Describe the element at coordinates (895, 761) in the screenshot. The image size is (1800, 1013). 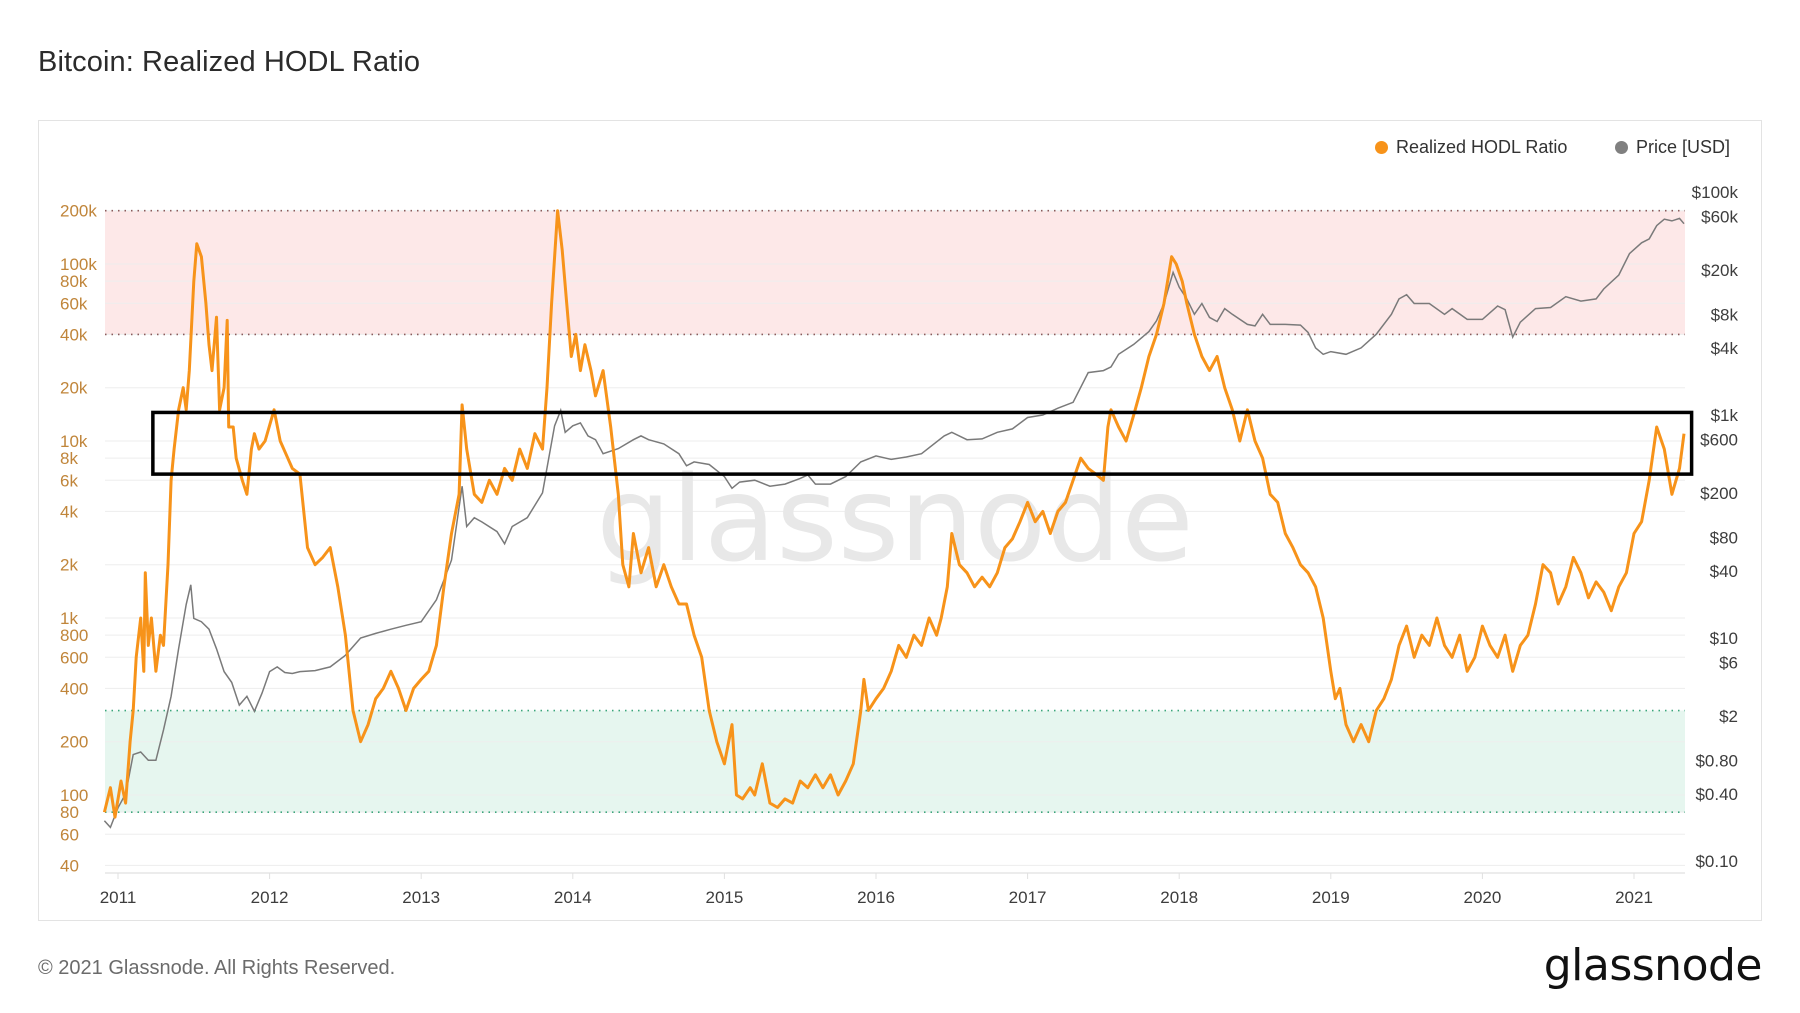
I see `undervalued-zone` at that location.